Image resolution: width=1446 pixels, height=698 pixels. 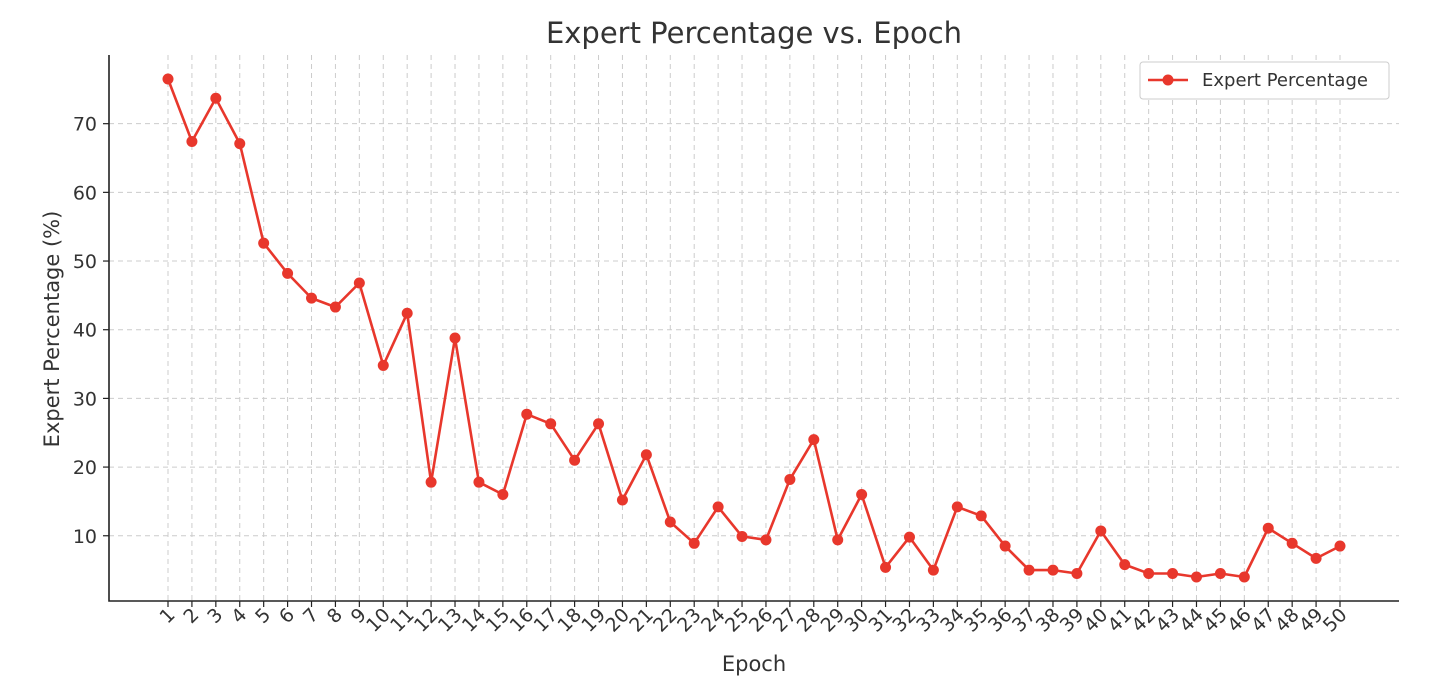 I want to click on x-tick-label: 5, so click(x=263, y=616).